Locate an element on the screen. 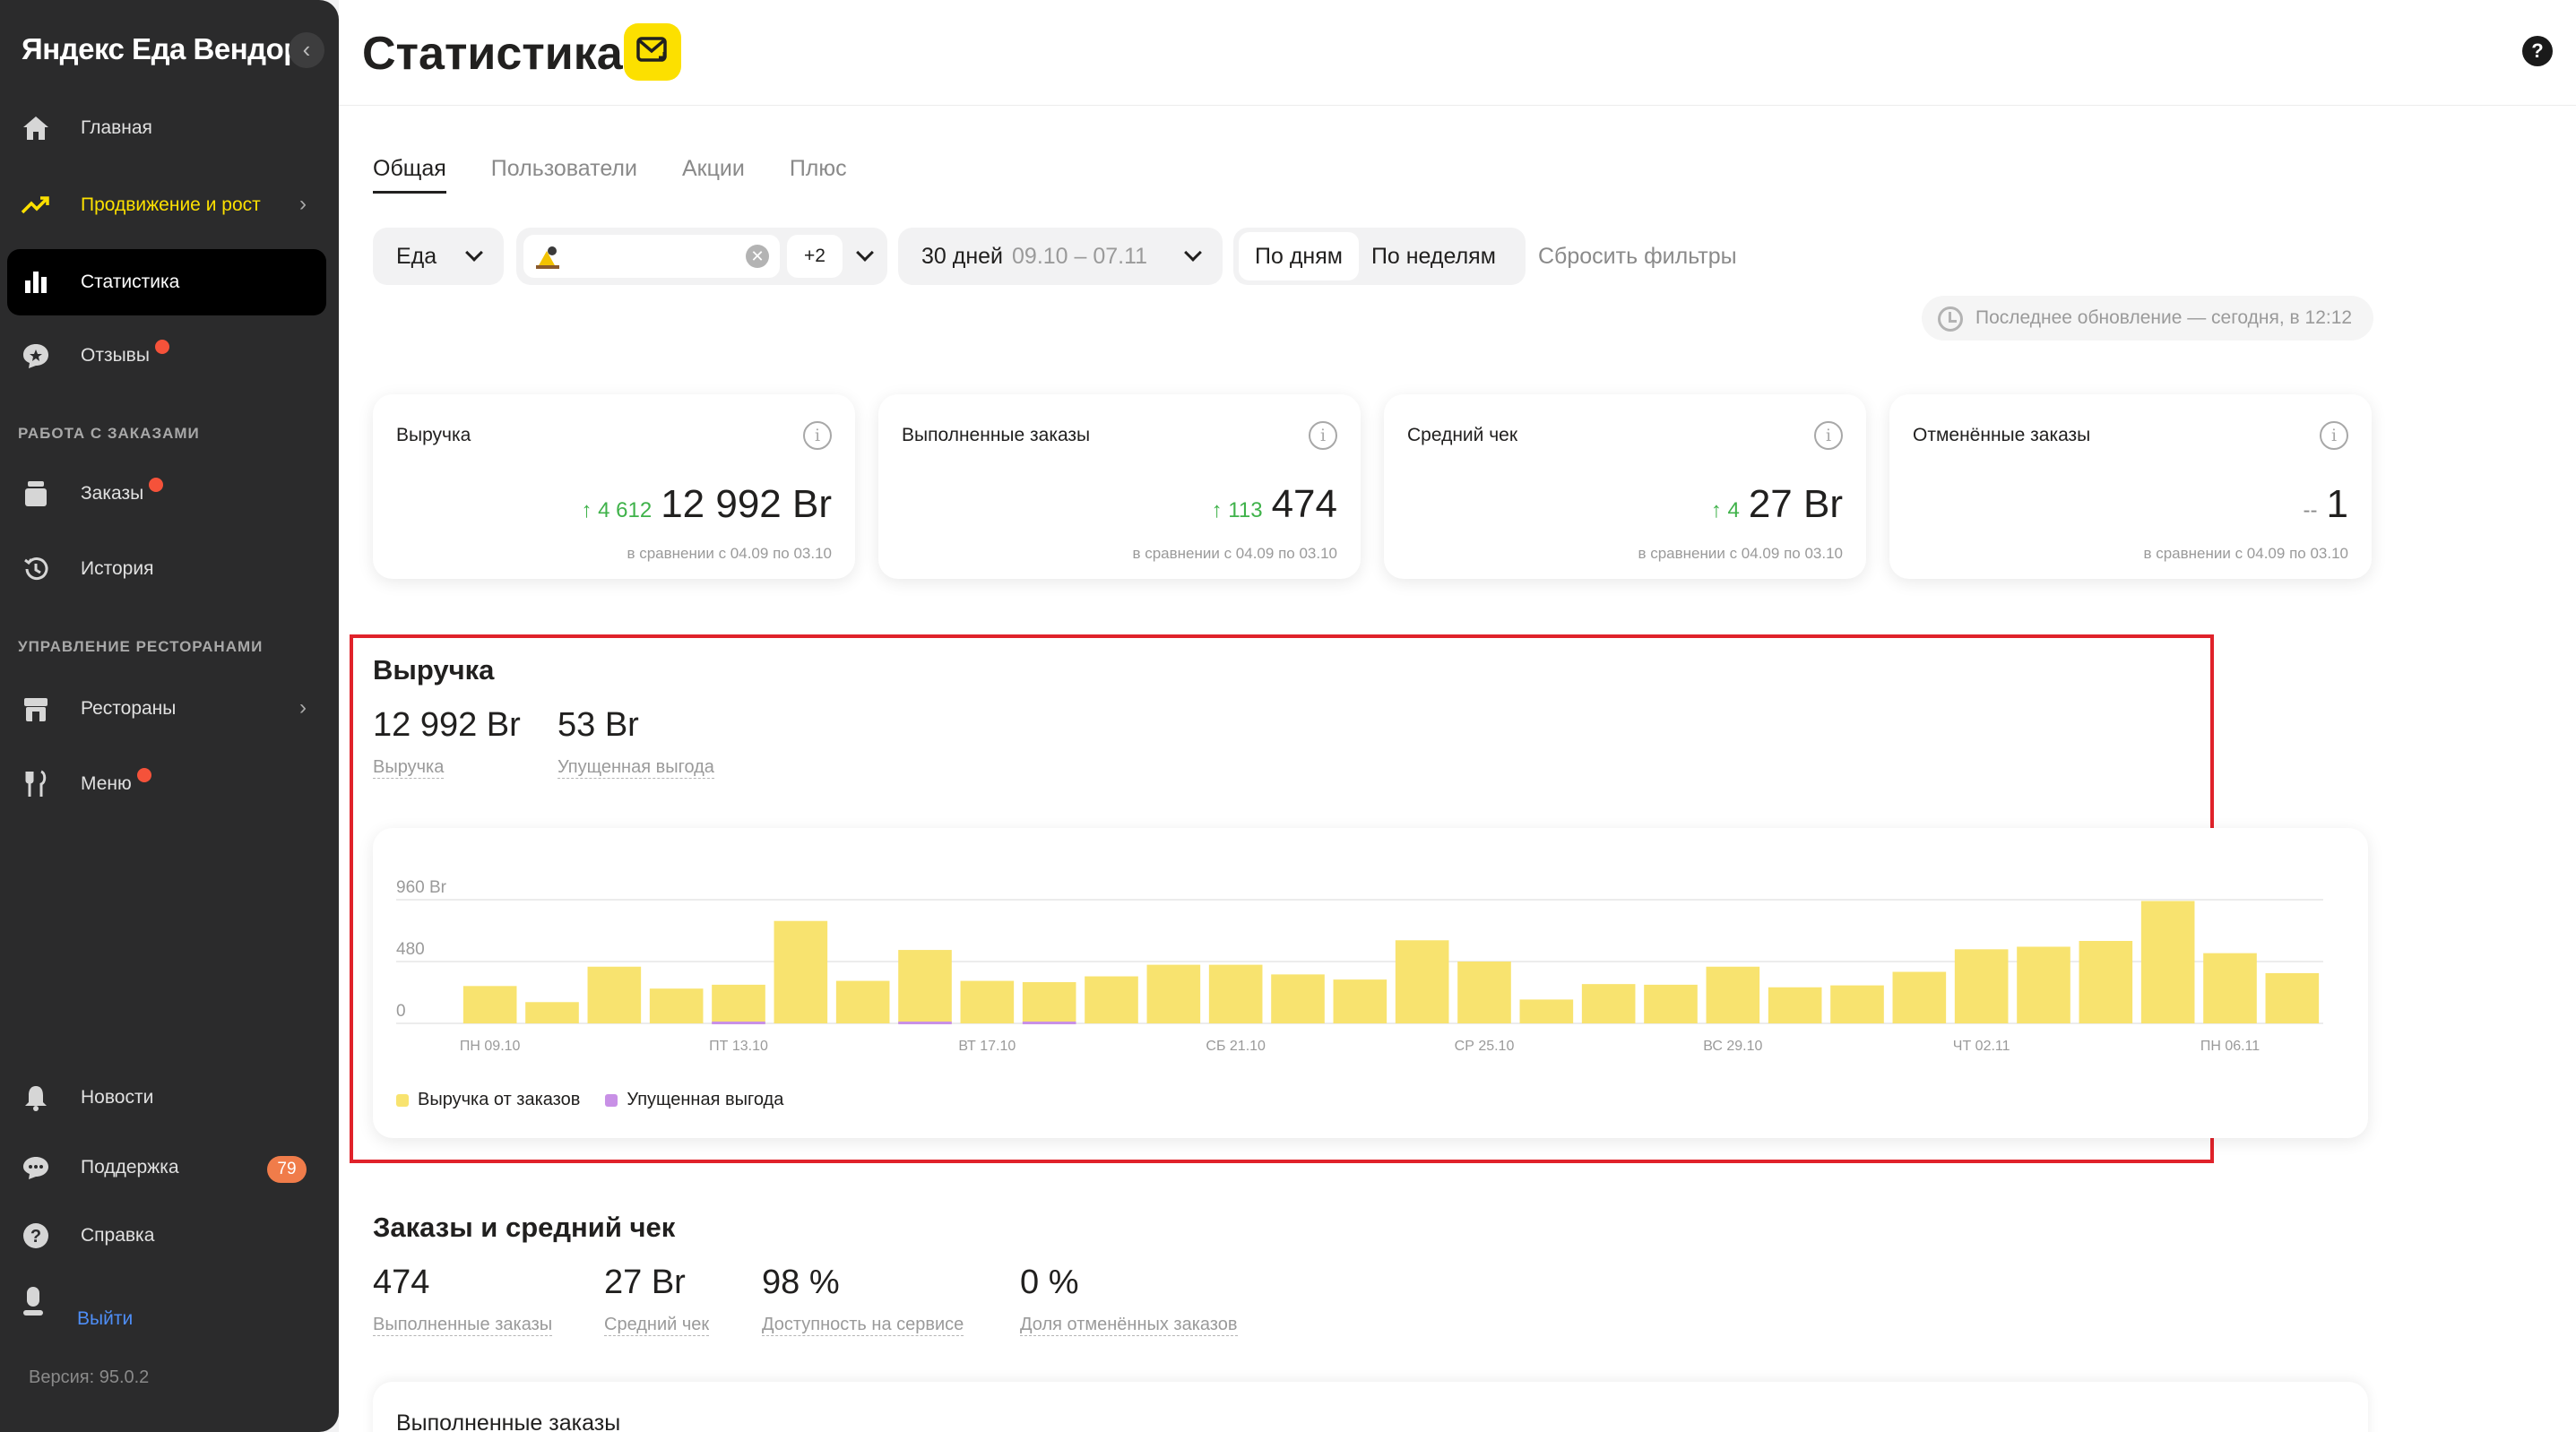 Image resolution: width=2576 pixels, height=1432 pixels. card-compare: в сравнении с 04.09 по 03.10 is located at coordinates (1740, 553).